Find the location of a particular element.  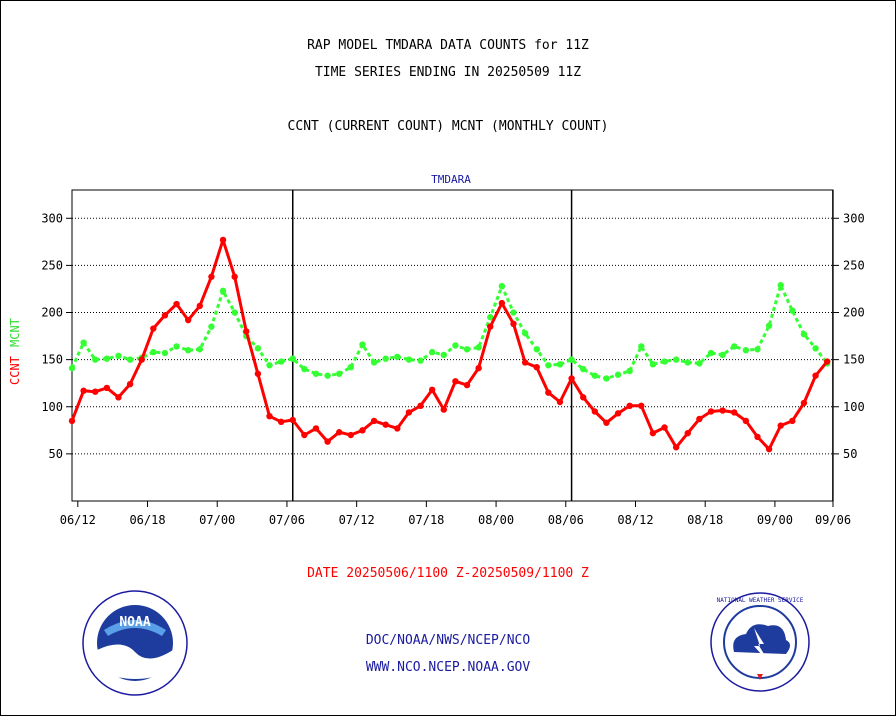

chart-title-line-1: RAP MODEL TMDARA DATA COUNTS for 11Z is located at coordinates (448, 45).